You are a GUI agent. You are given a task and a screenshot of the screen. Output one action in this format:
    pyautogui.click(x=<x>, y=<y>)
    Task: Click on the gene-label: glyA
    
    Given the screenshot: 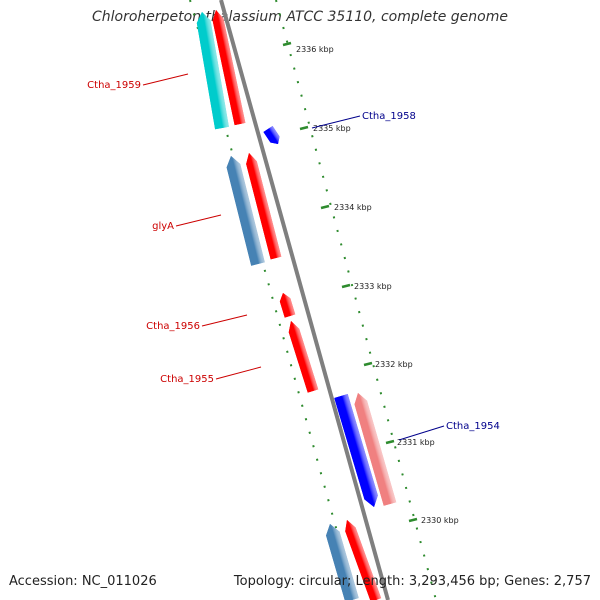 What is the action you would take?
    pyautogui.click(x=163, y=226)
    